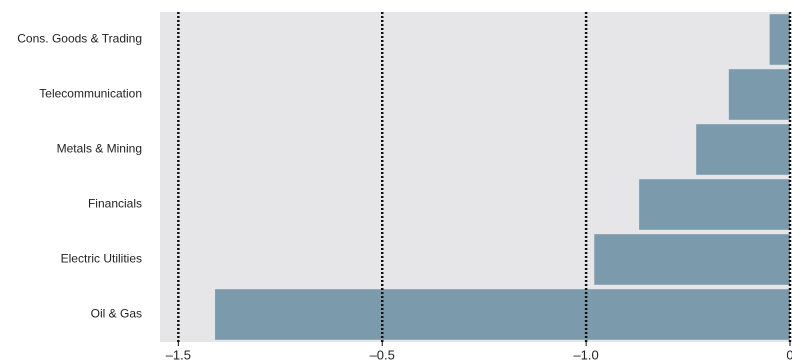 Image resolution: width=792 pixels, height=362 pixels. Describe the element at coordinates (99, 149) in the screenshot. I see `y-tick-label: Metals & Mining` at that location.